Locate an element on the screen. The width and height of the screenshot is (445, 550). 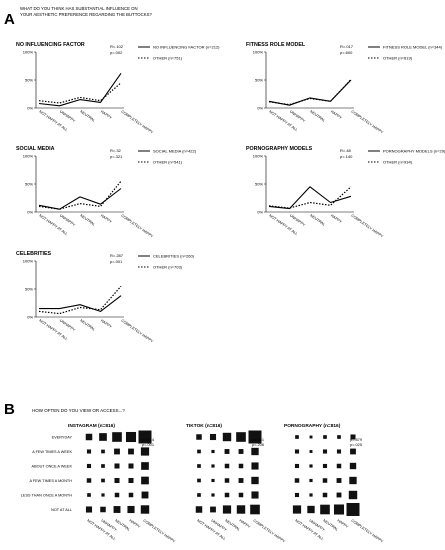
y-category-label: EVERYDAY is located at coordinates (62, 438).